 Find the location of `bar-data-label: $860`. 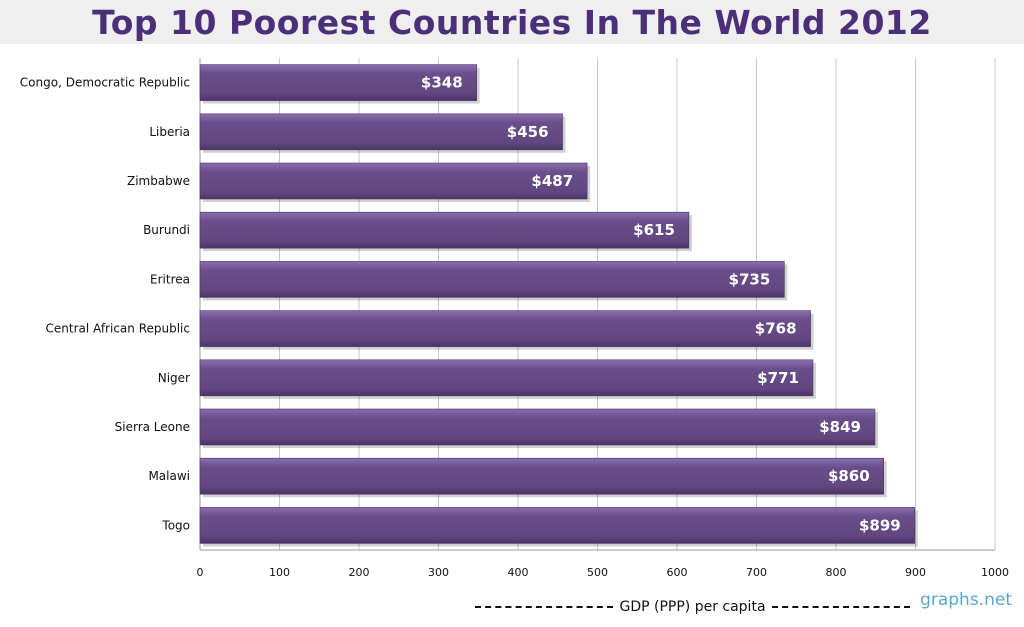

bar-data-label: $860 is located at coordinates (849, 476).